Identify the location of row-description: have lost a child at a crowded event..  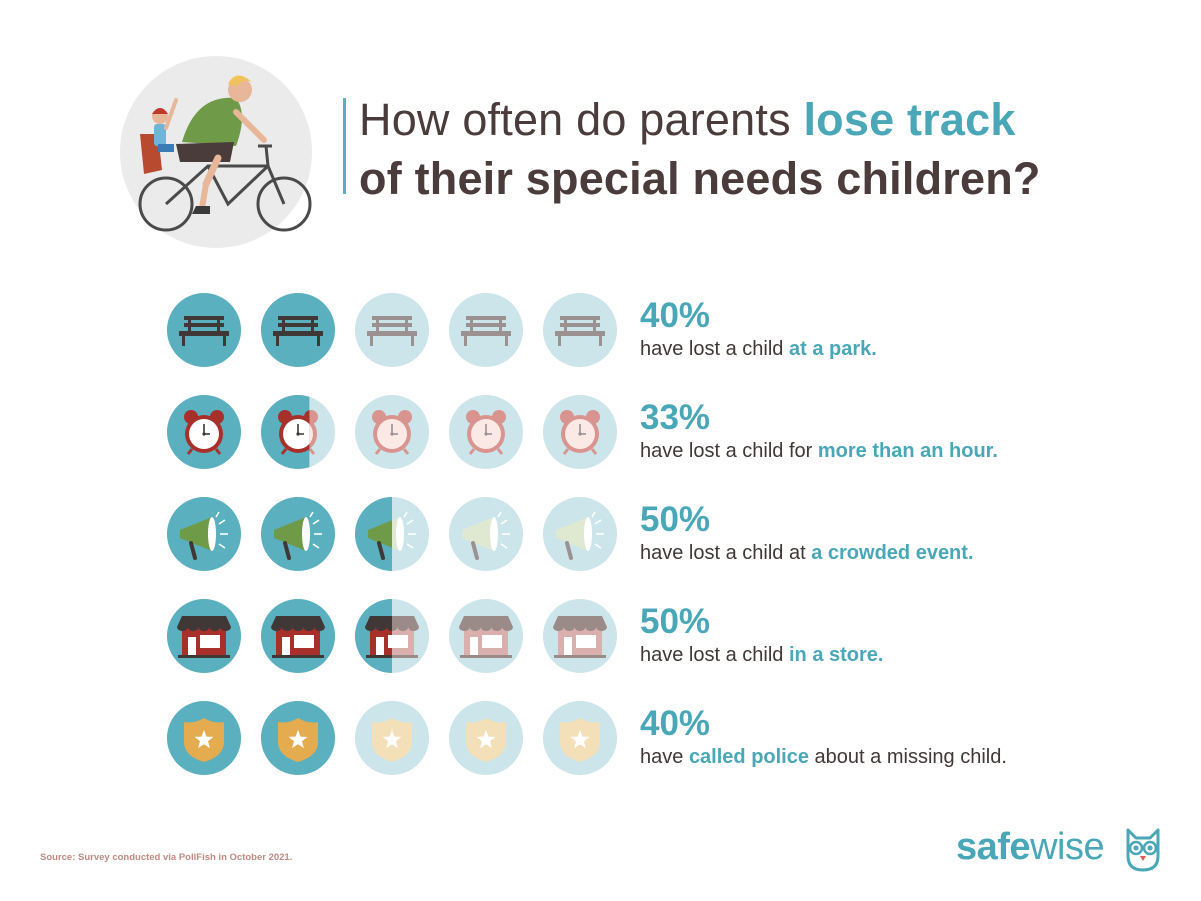
(807, 553).